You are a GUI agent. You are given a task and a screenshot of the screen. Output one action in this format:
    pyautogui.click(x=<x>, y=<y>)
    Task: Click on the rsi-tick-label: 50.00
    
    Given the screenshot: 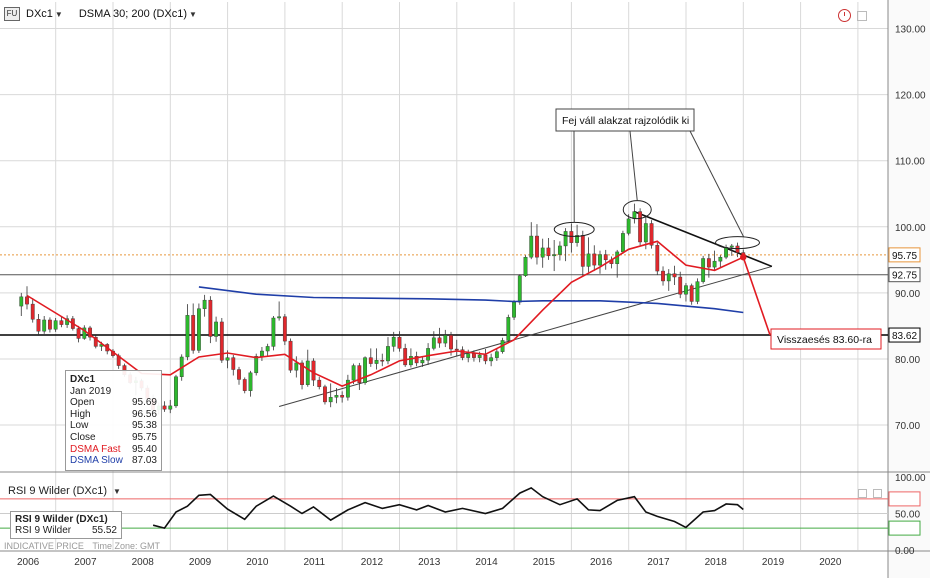 What is the action you would take?
    pyautogui.click(x=907, y=515)
    